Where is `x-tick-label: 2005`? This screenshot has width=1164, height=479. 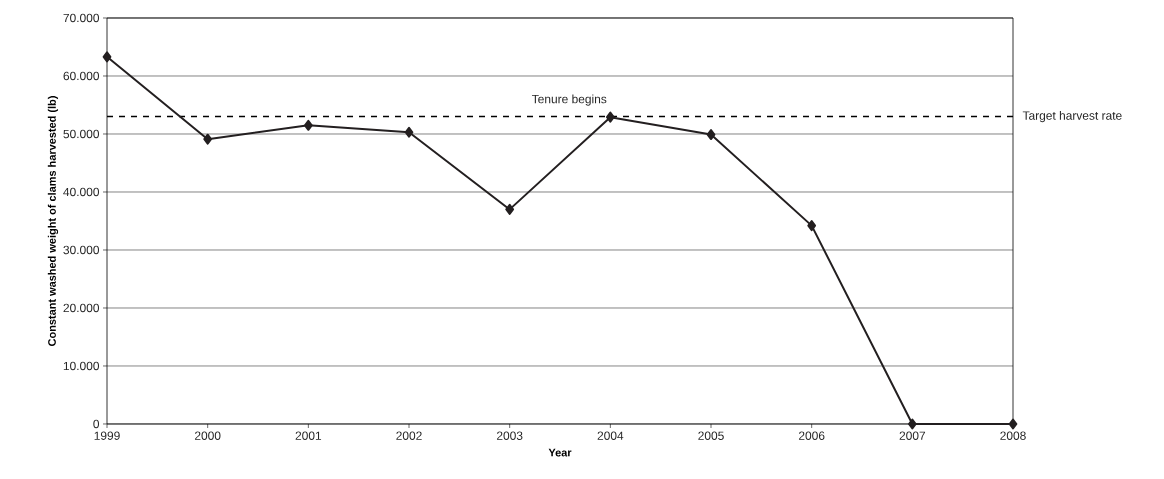 x-tick-label: 2005 is located at coordinates (711, 435).